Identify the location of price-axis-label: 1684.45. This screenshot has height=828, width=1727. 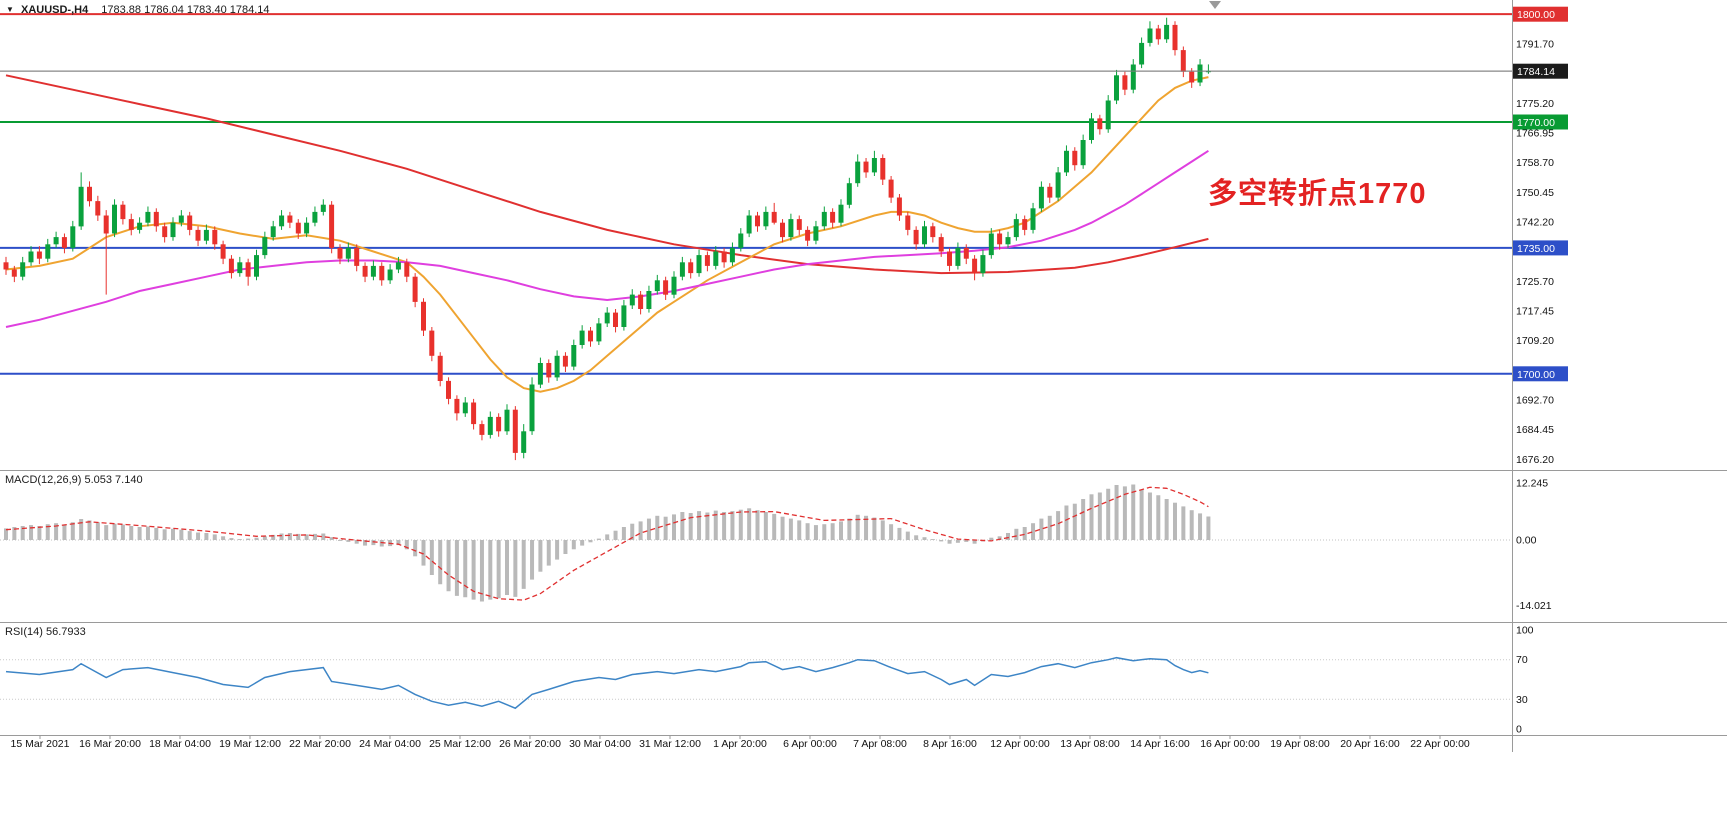
(1535, 430).